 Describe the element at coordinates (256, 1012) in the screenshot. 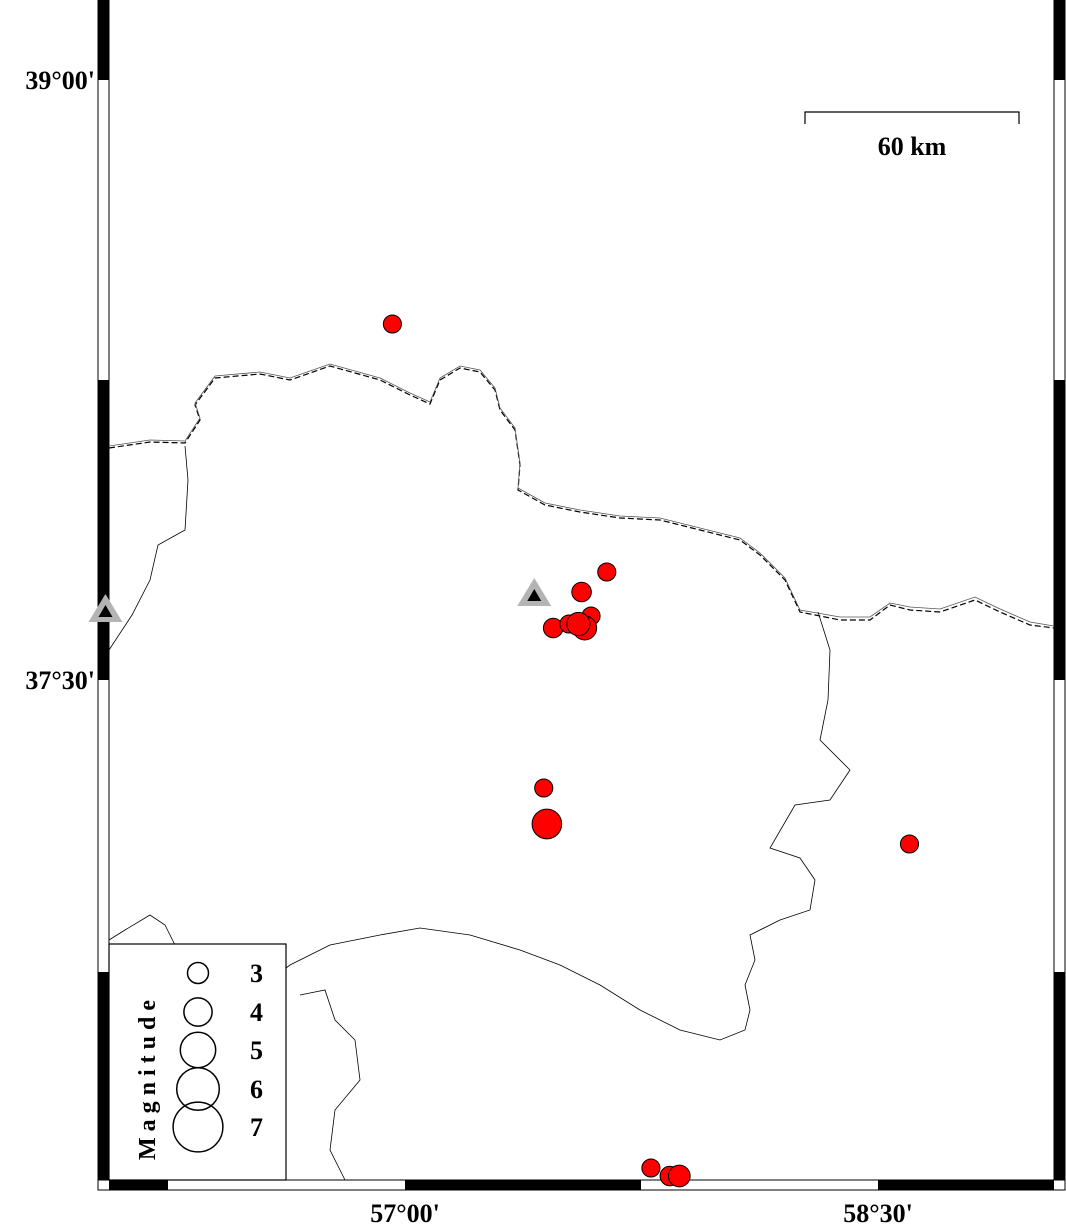

I see `legend-label: 4` at that location.